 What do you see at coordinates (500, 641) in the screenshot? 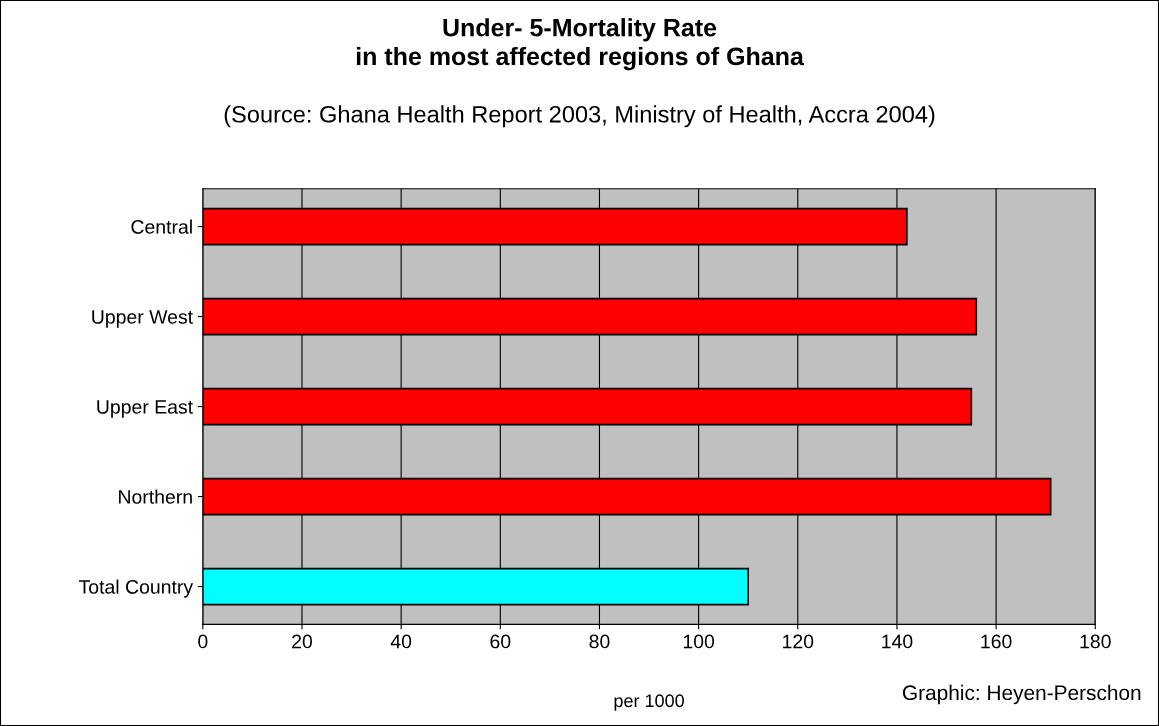
I see `x-tick-label: 60` at bounding box center [500, 641].